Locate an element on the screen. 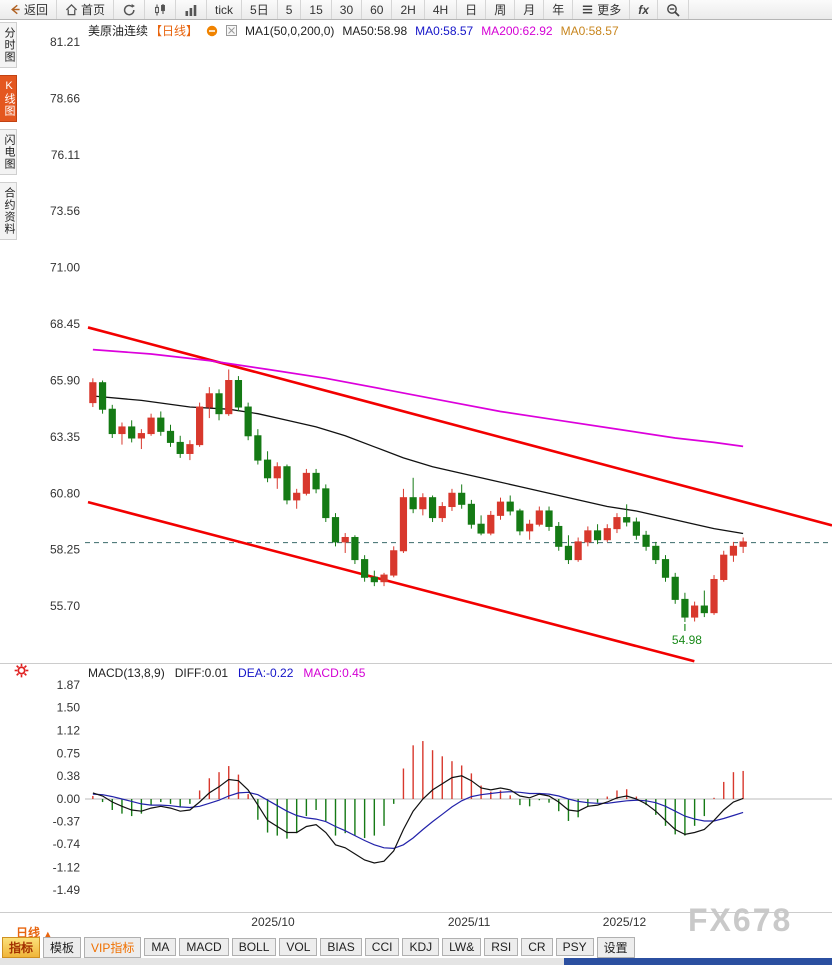 The width and height of the screenshot is (832, 965). tick-label: tick is located at coordinates (224, 9).